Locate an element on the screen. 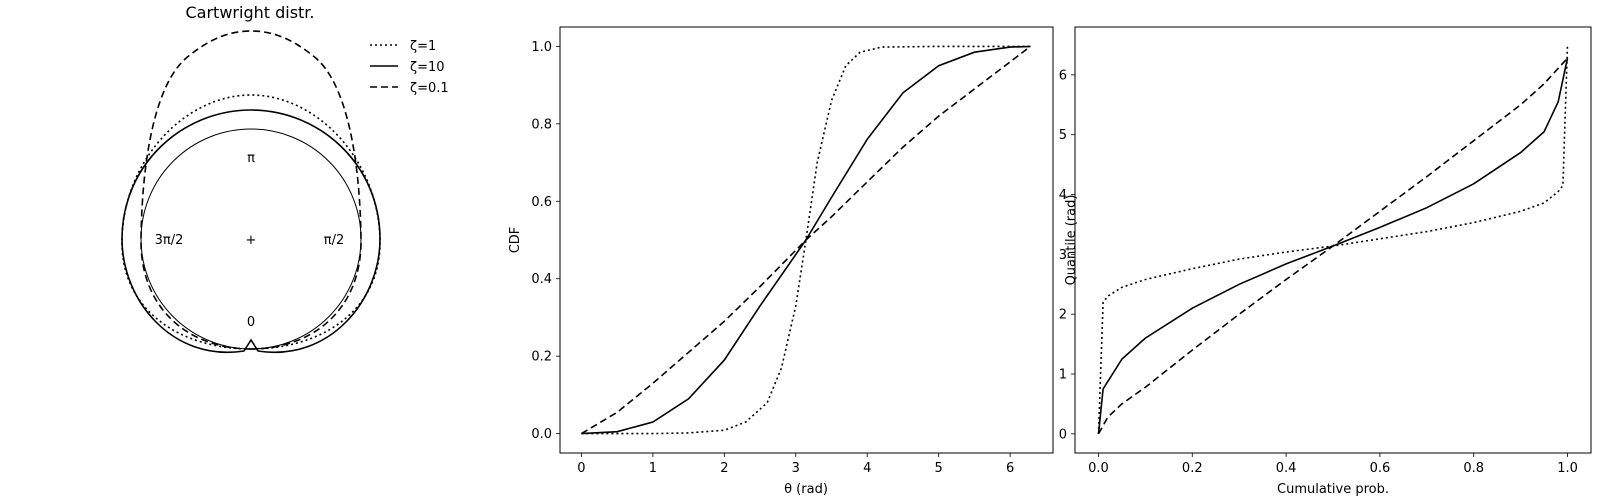 Image resolution: width=1600 pixels, height=500 pixels. legend-label-zeta-10: ζ=10 is located at coordinates (427, 67).